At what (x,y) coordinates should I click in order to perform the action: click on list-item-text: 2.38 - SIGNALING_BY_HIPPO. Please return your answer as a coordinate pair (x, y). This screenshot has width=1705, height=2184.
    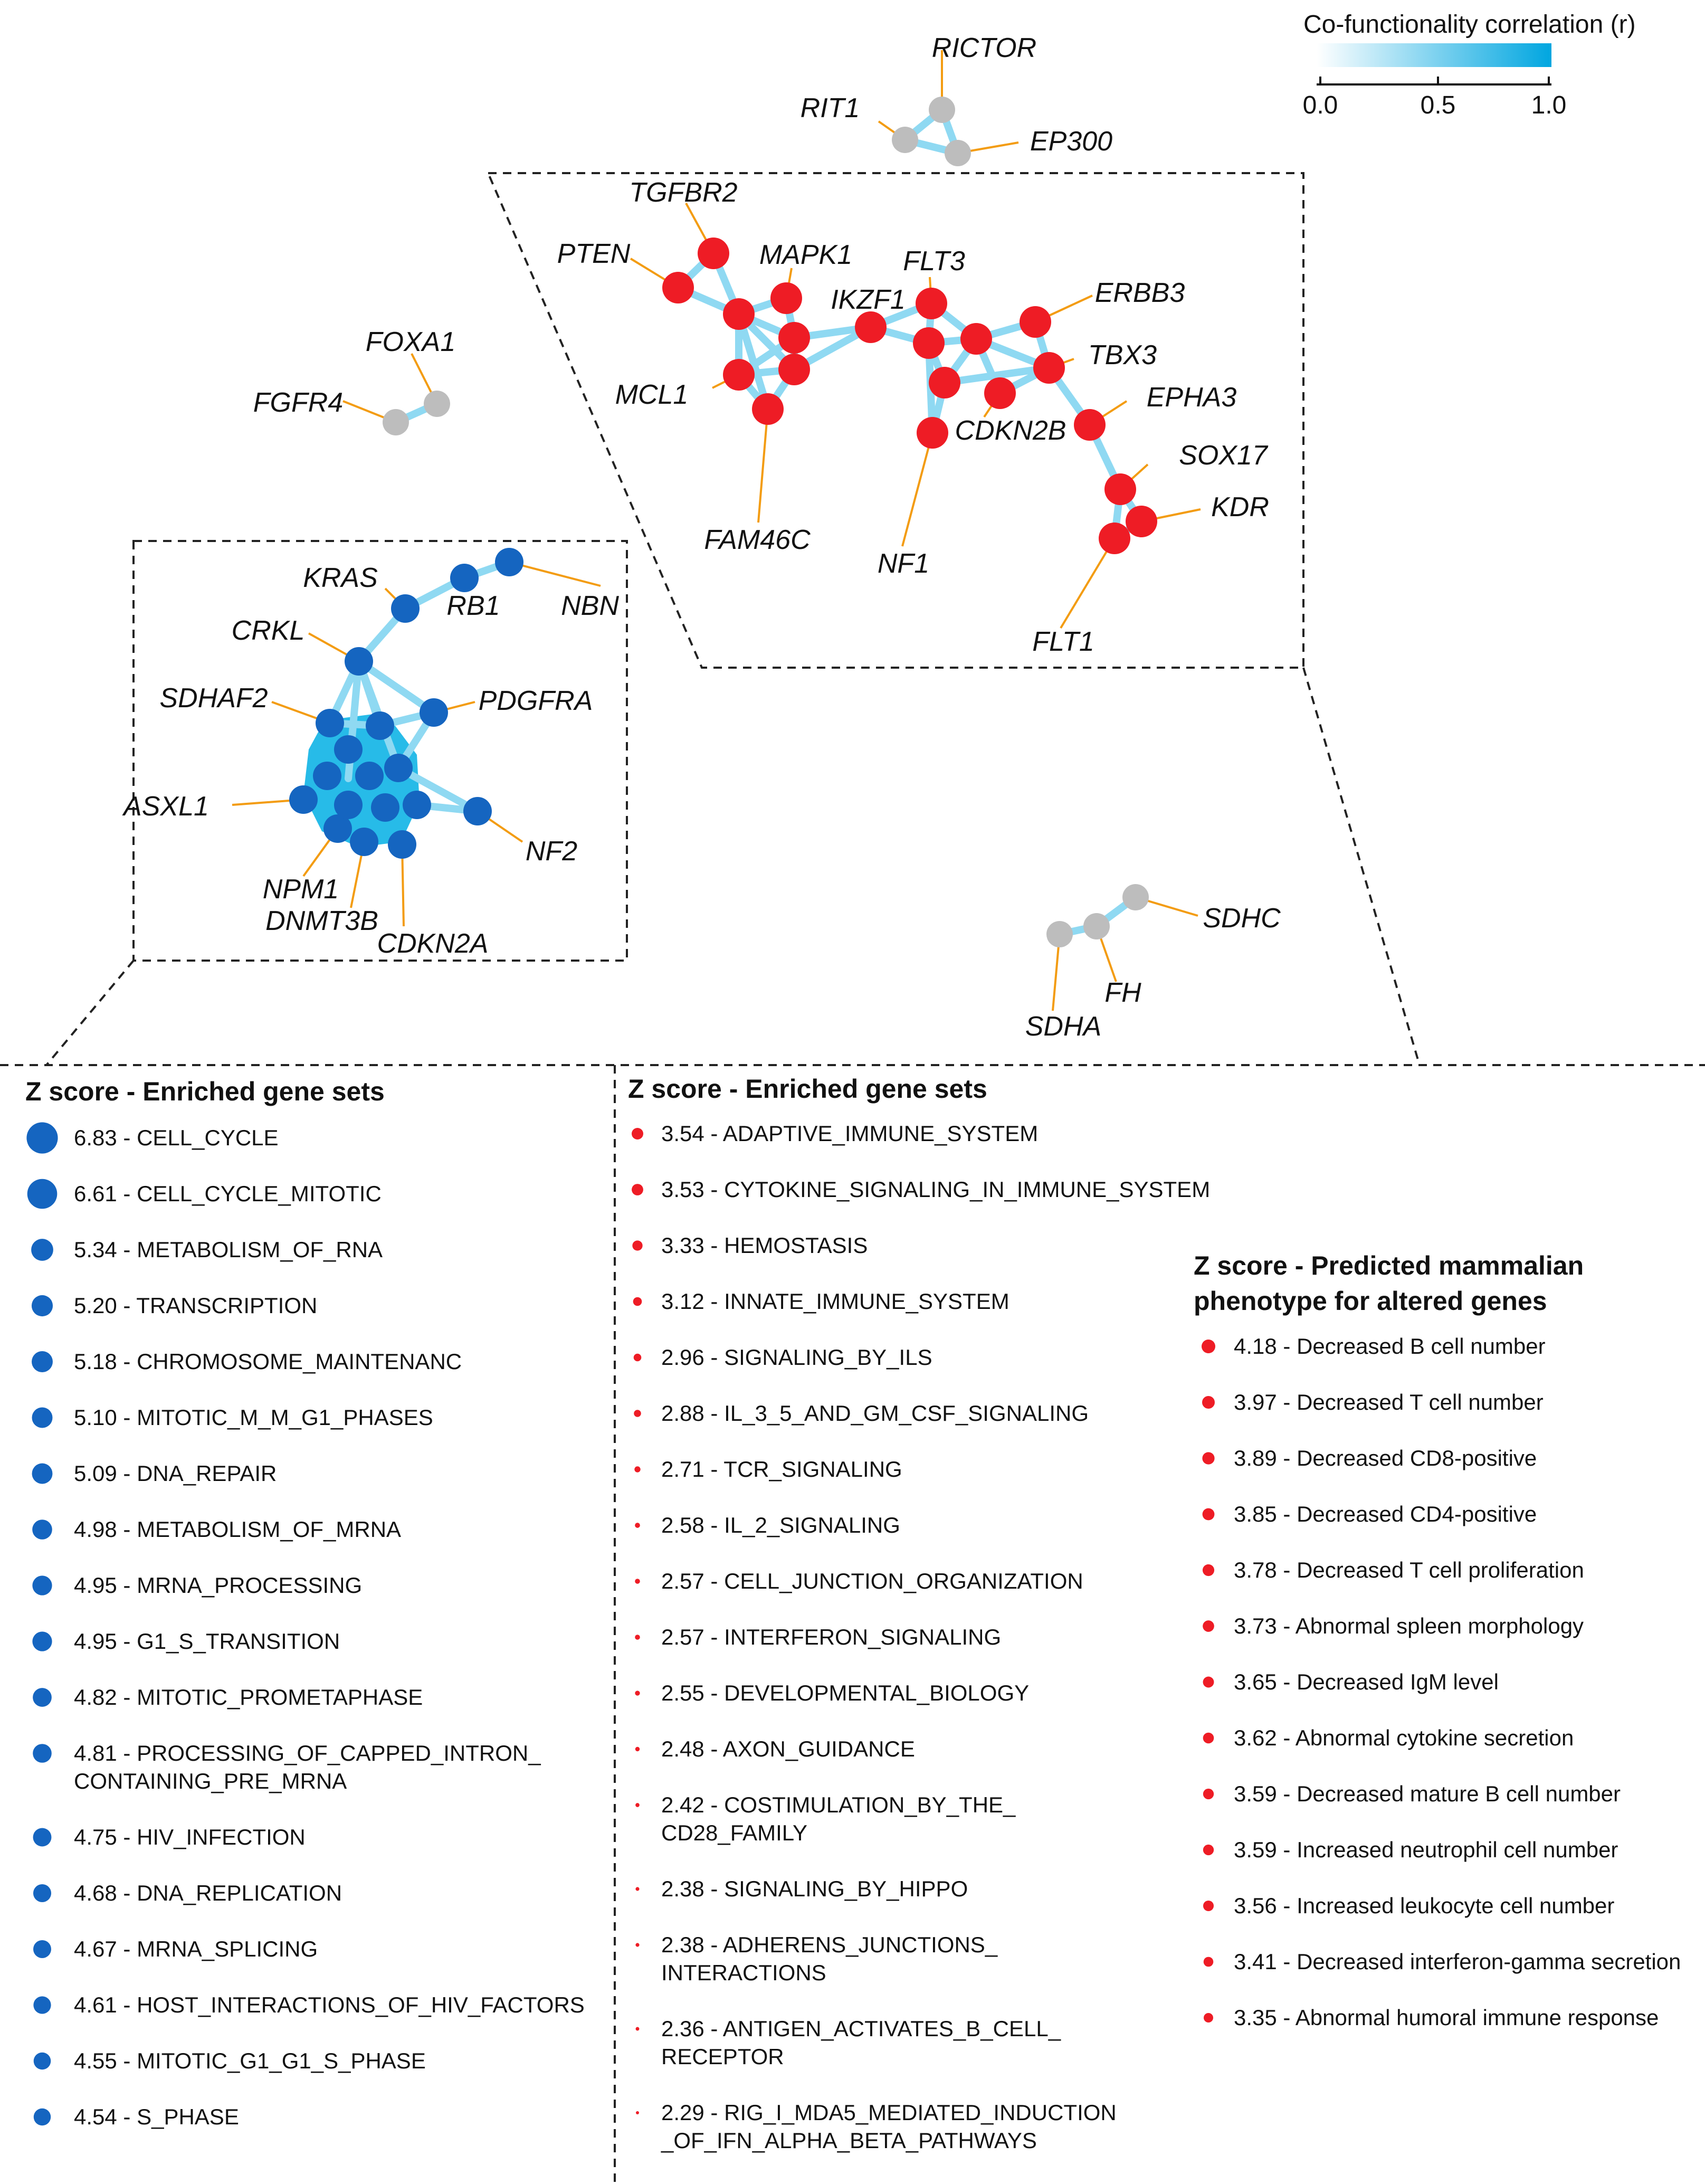
    Looking at the image, I should click on (814, 1888).